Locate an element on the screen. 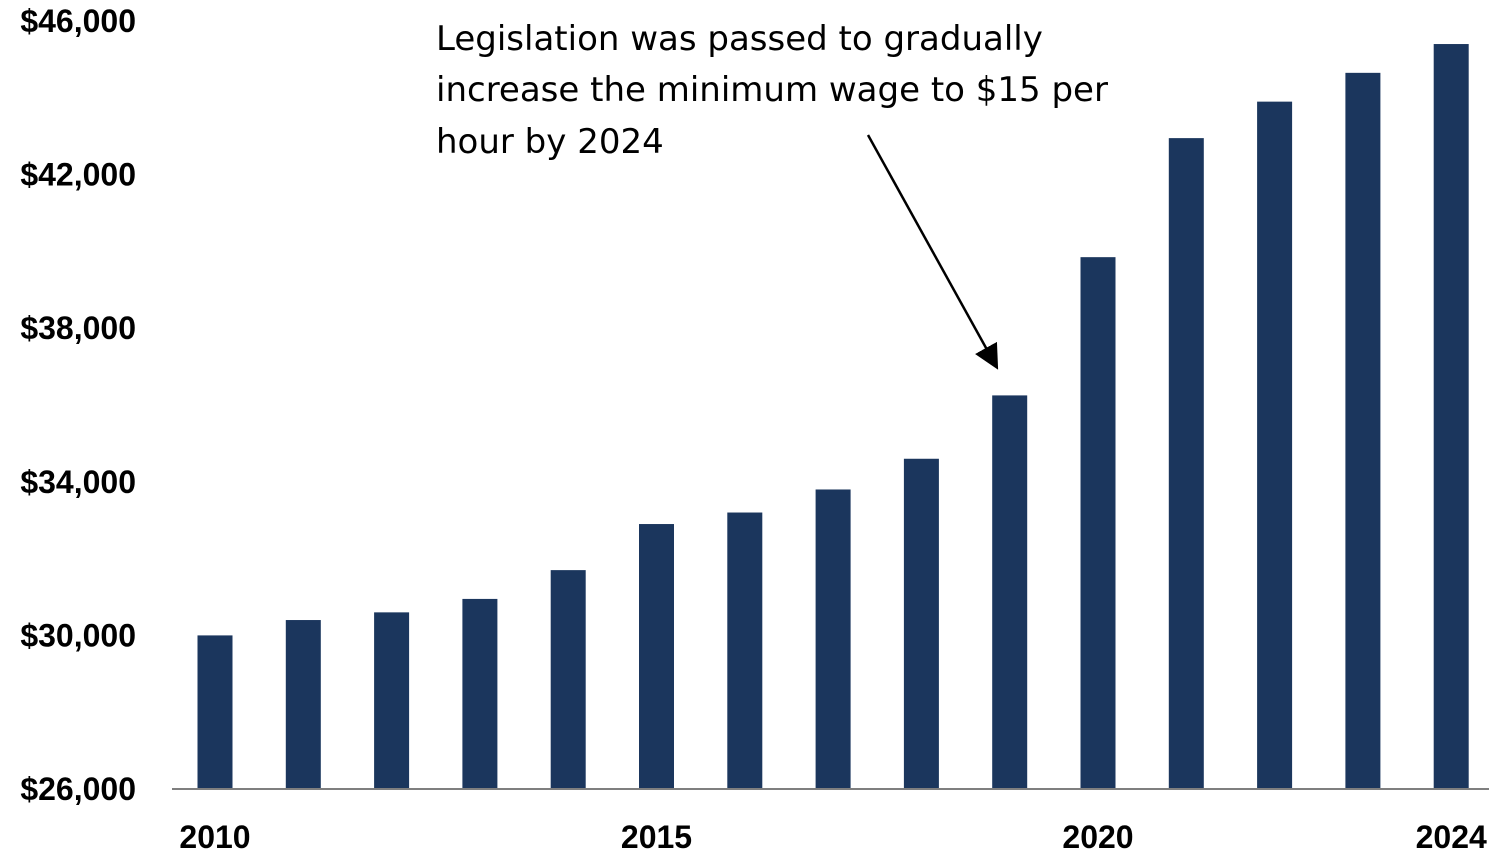 The image size is (1489, 852). bar-2023 is located at coordinates (1363, 431).